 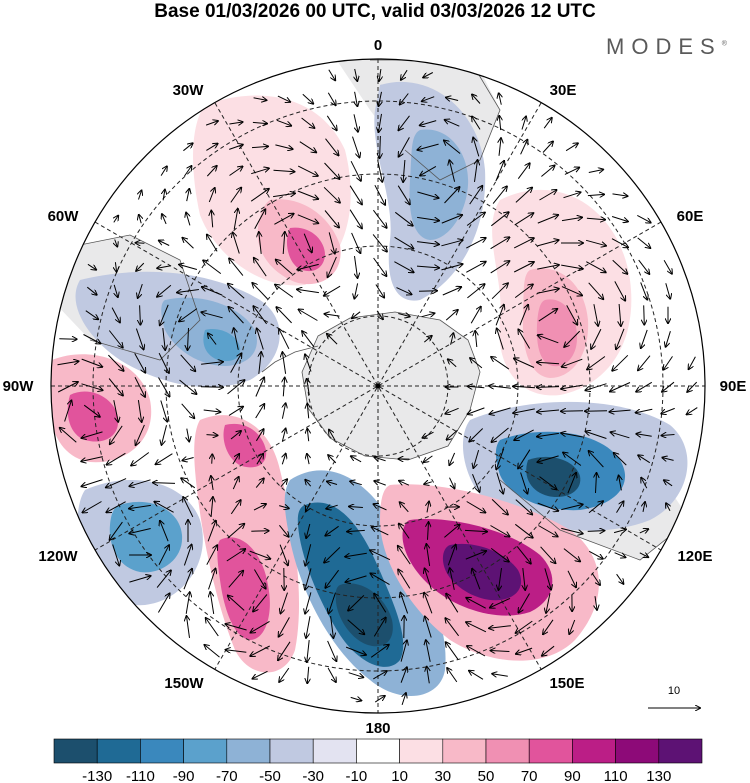 I want to click on colorbar-tick-label: 10, so click(x=399, y=775).